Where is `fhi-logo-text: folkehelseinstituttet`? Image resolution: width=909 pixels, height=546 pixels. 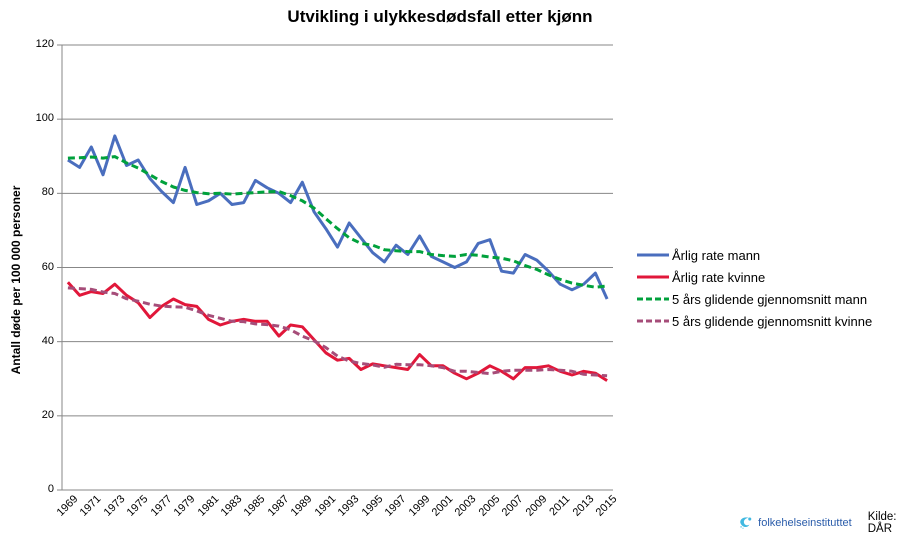
fhi-logo-text: folkehelseinstituttet is located at coordinates (805, 523).